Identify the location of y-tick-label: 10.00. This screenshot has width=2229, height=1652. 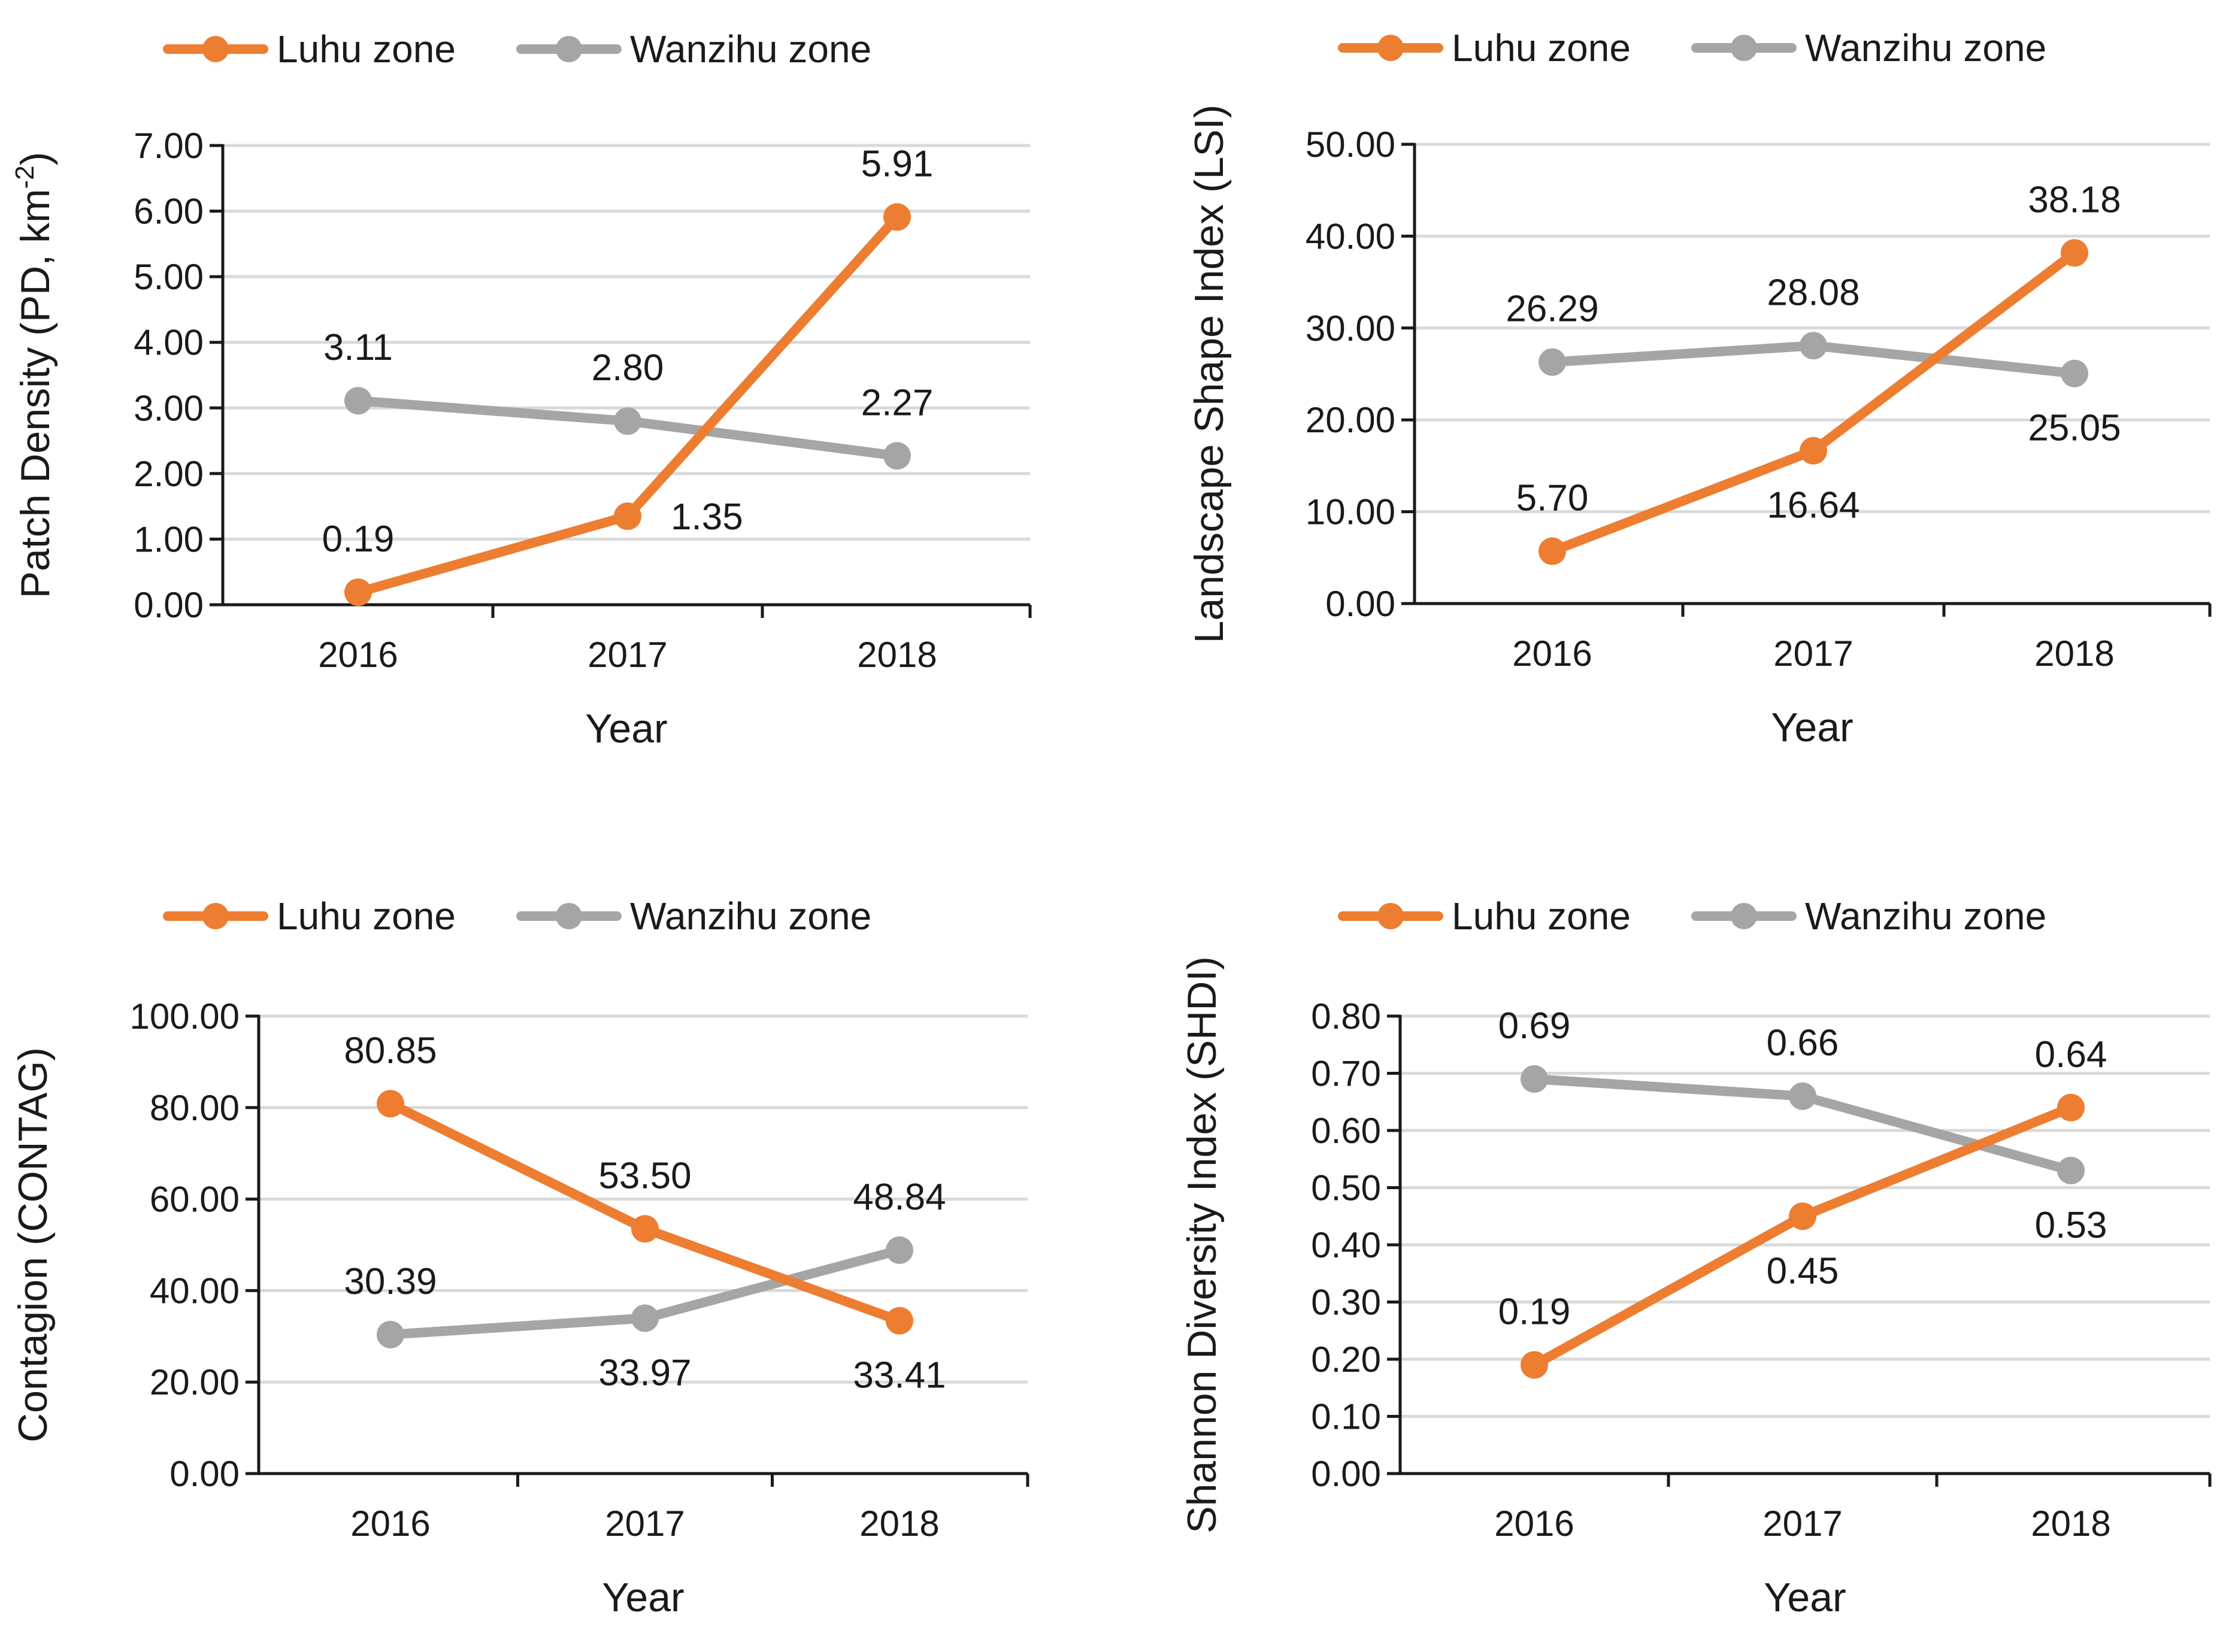
(1351, 512).